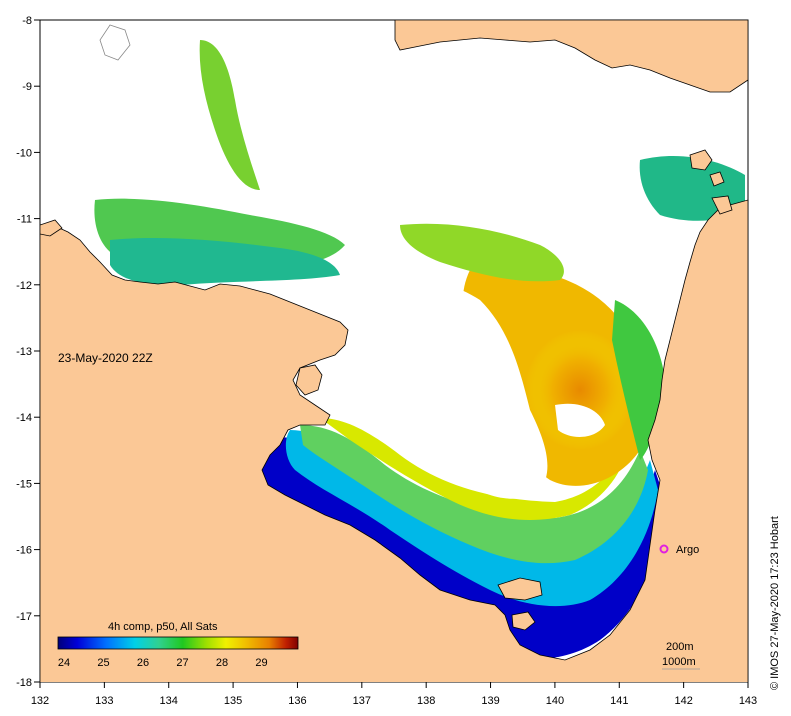 Image resolution: width=791 pixels, height=716 pixels. What do you see at coordinates (169, 701) in the screenshot?
I see `x-tick-label: 134` at bounding box center [169, 701].